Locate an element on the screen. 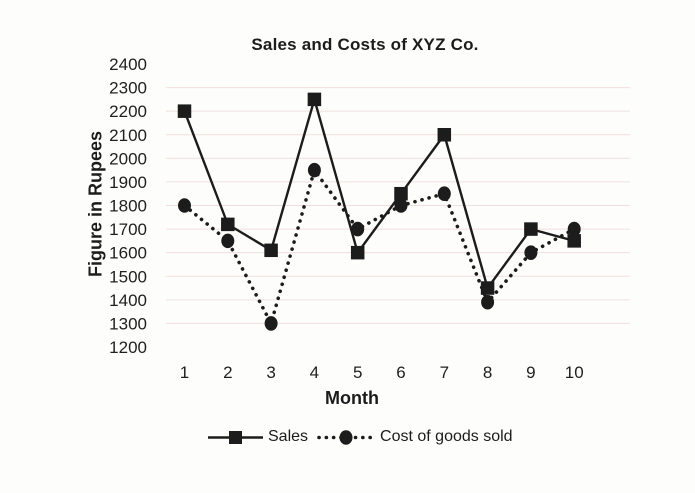  y-tick-label: 1900 is located at coordinates (128, 182).